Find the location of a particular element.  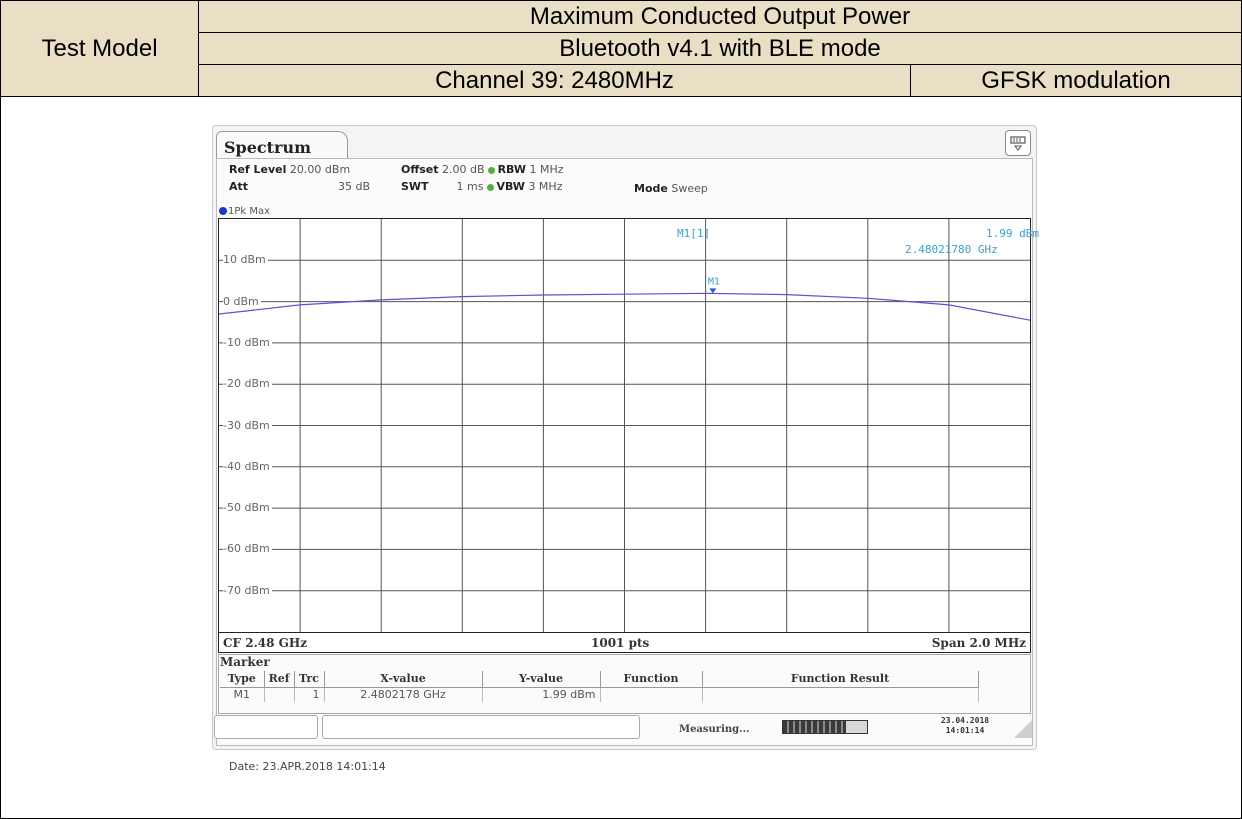

mode-param: Mode Sweep is located at coordinates (671, 188).